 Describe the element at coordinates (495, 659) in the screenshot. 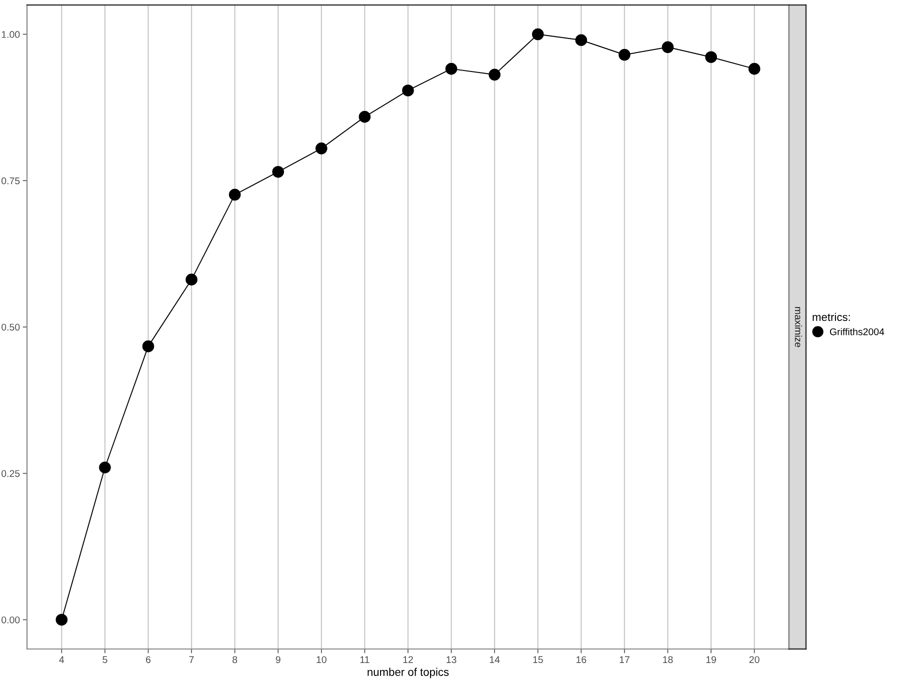

I see `x-tick-label: 14` at that location.